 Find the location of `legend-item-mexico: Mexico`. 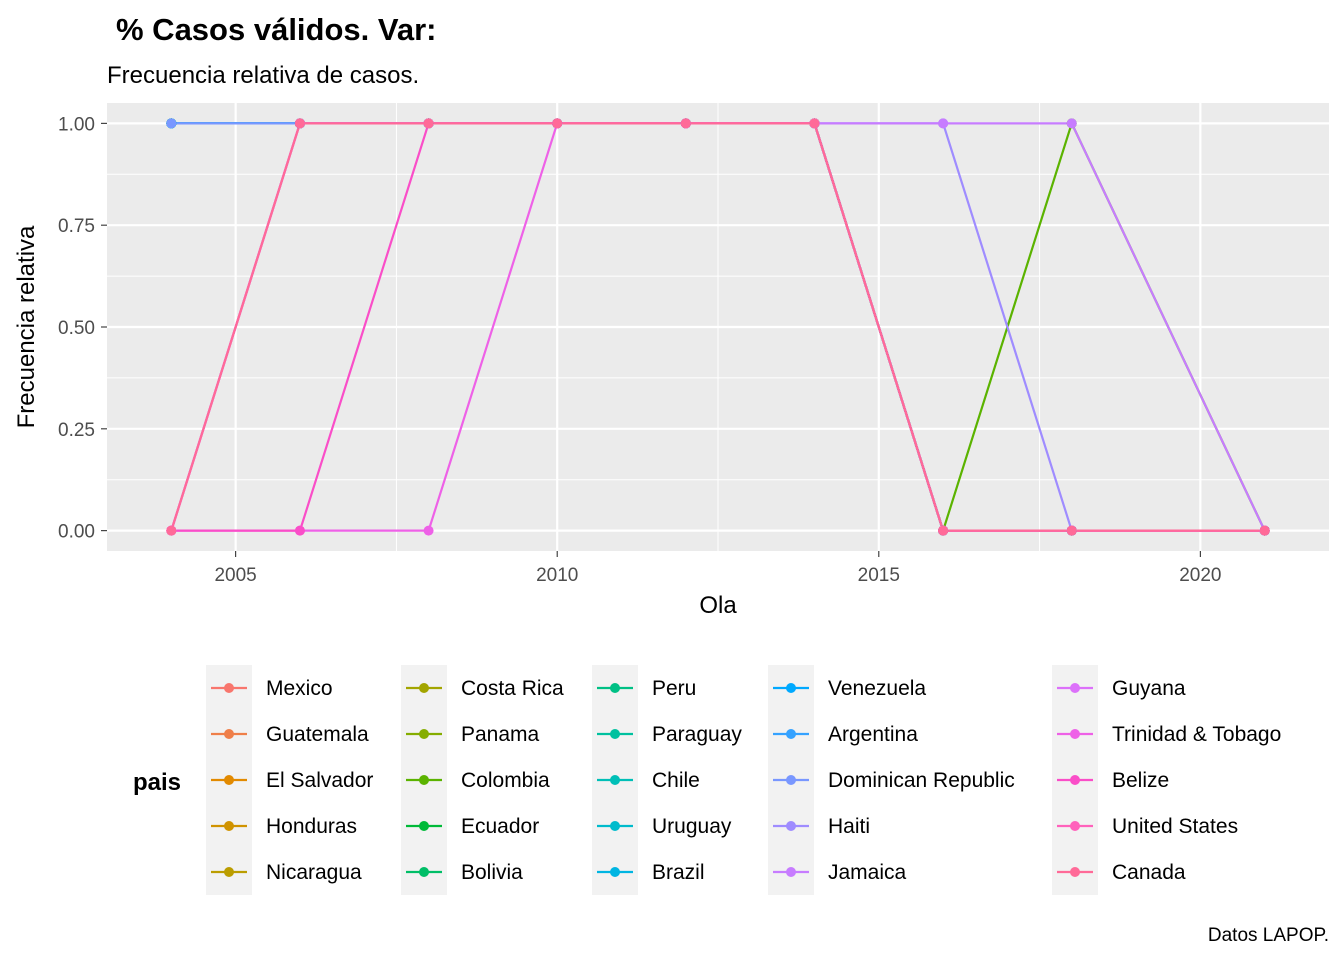

legend-item-mexico: Mexico is located at coordinates (269, 688).